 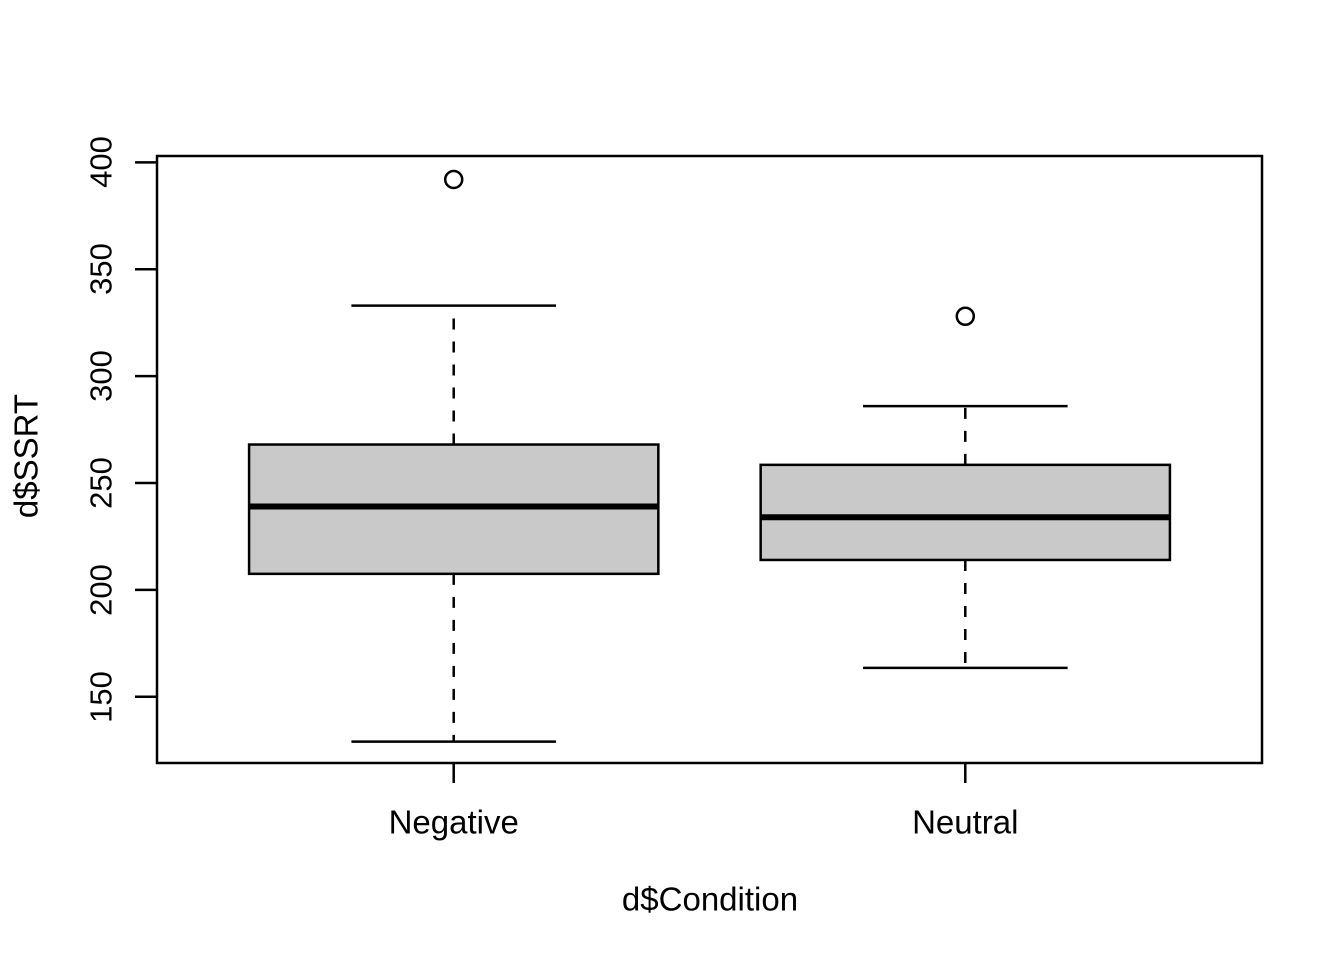 What do you see at coordinates (453, 179) in the screenshot?
I see `outlier-point-negative` at bounding box center [453, 179].